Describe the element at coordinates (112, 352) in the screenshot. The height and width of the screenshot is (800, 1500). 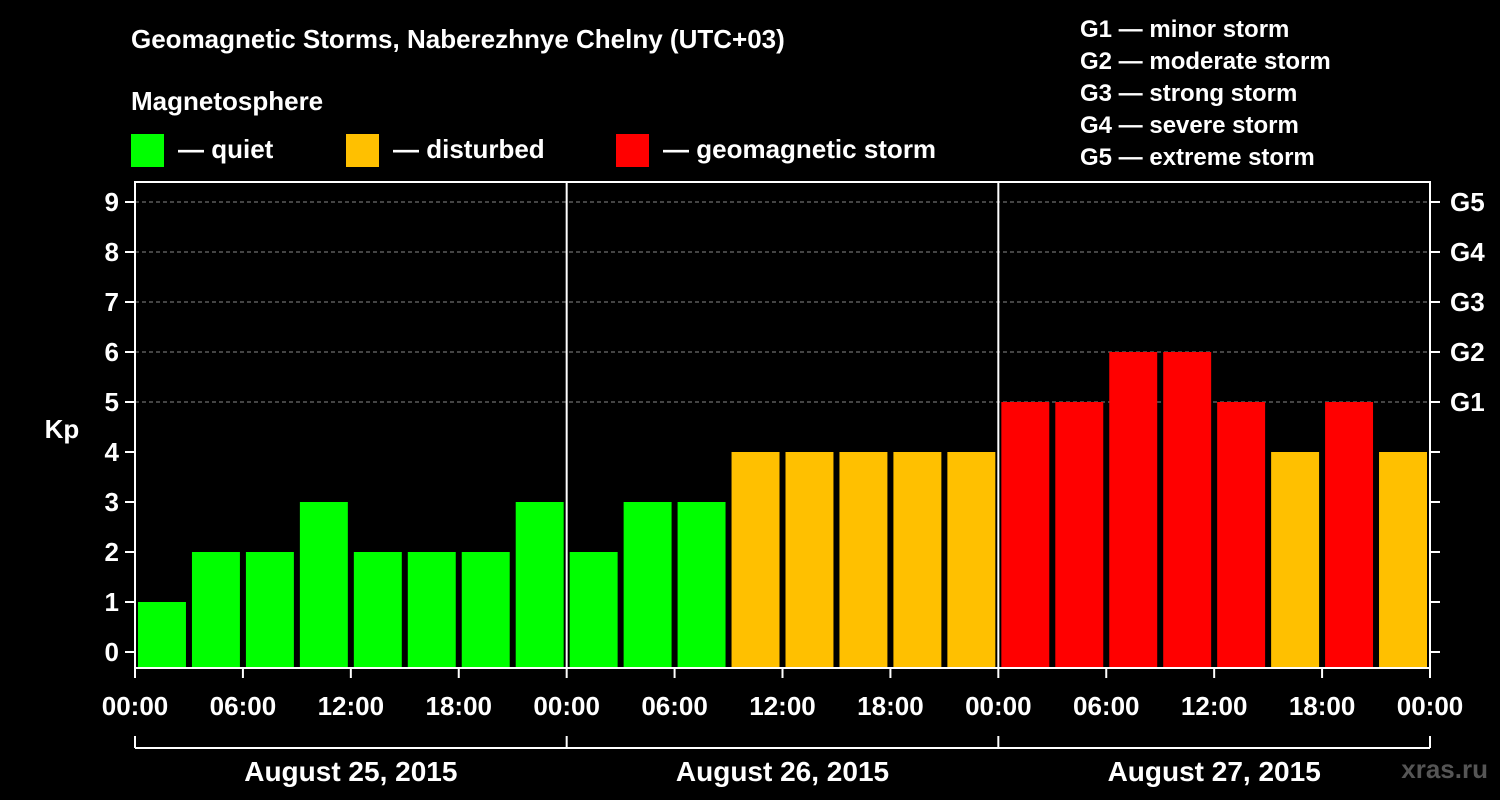
I see `y-tick-label: 6` at that location.